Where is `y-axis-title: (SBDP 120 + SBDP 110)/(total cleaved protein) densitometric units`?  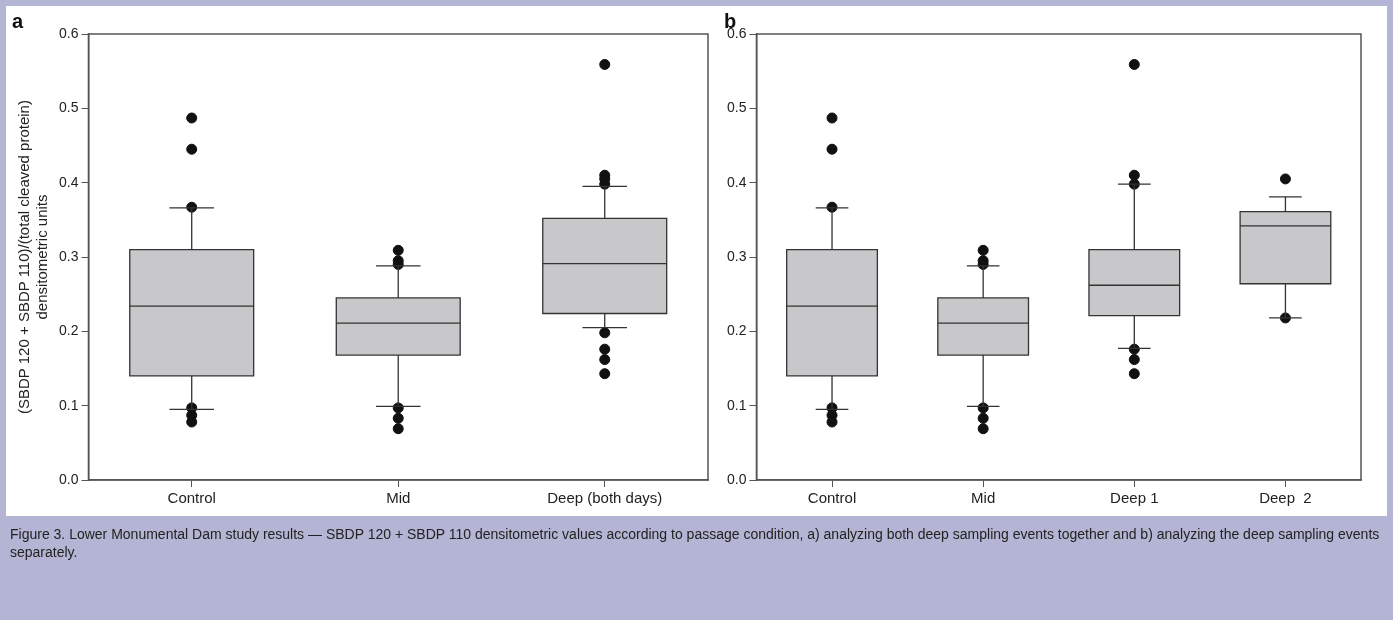
y-axis-title: (SBDP 120 + SBDP 110)/(total cleaved protein) densitometric units is located at coordinates (33, 257).